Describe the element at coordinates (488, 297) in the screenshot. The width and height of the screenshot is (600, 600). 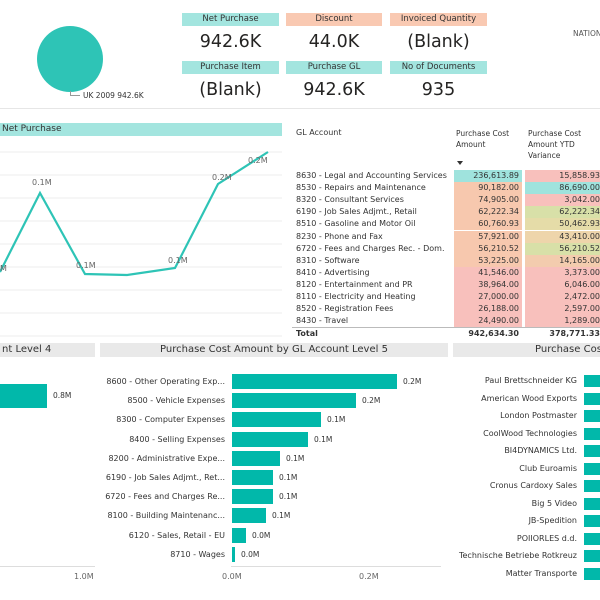
I see `purchase-cost-cell: 27,000.00` at that location.